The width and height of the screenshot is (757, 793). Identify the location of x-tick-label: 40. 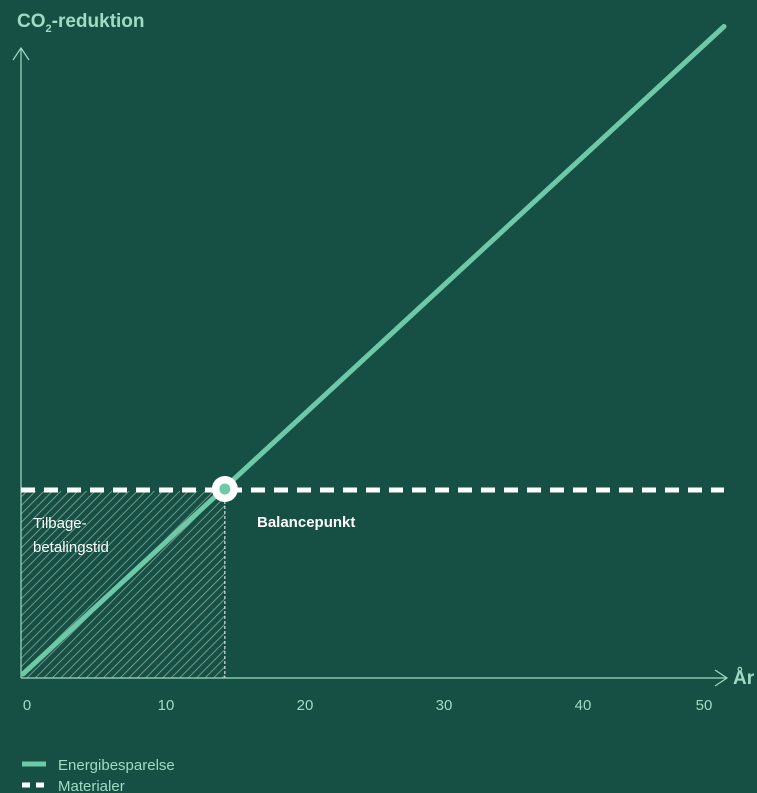
(583, 705).